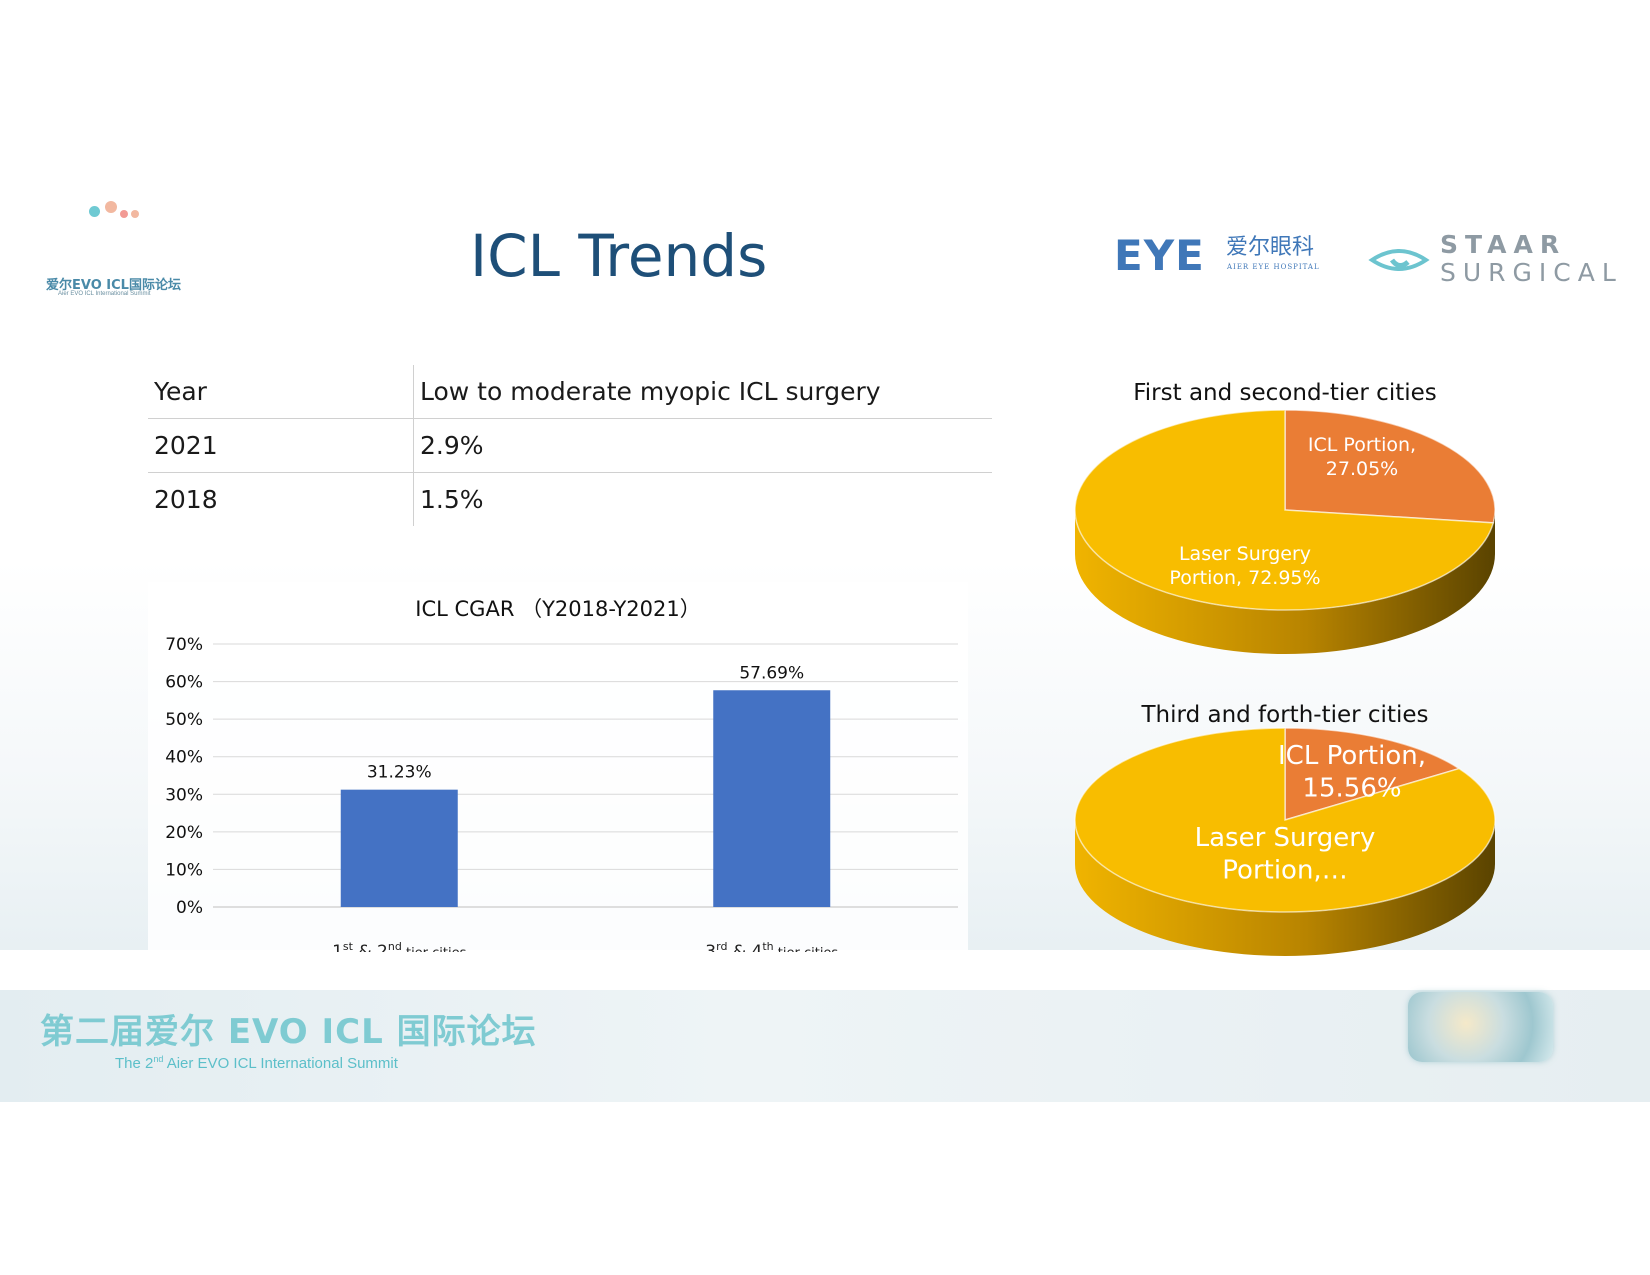 The width and height of the screenshot is (1650, 1275). I want to click on y-tick-label: 50%, so click(184, 720).